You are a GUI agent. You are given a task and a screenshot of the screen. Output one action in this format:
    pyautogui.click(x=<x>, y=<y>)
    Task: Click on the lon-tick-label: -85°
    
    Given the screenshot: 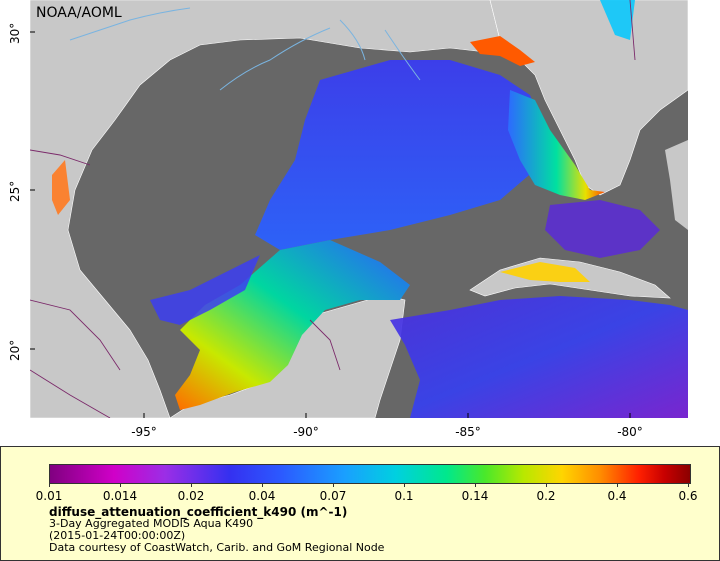 What is the action you would take?
    pyautogui.click(x=468, y=432)
    